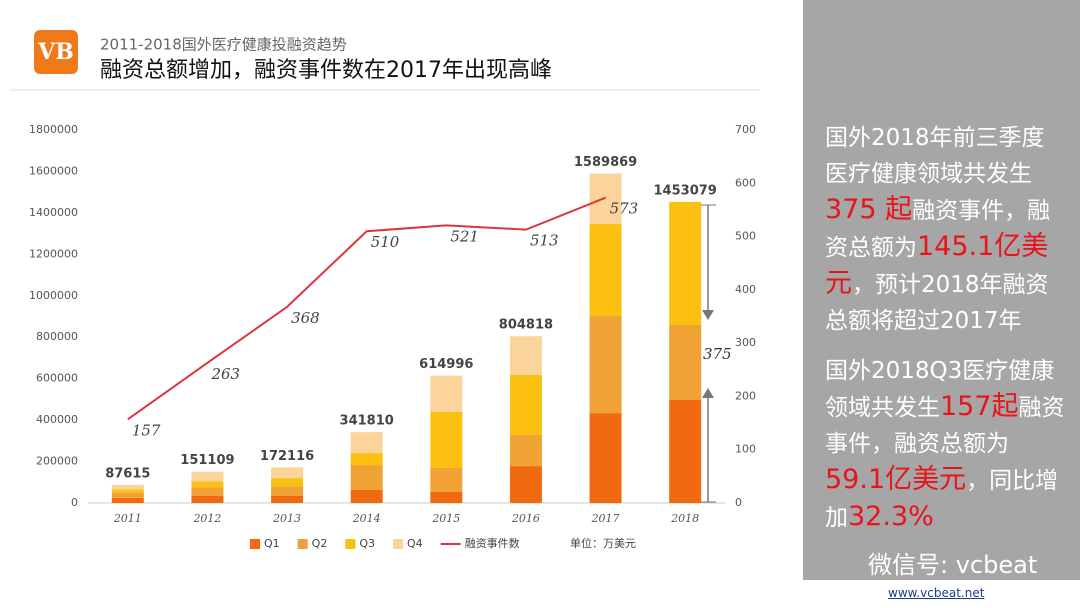  Describe the element at coordinates (320, 543) in the screenshot. I see `legend-label: Q2` at that location.